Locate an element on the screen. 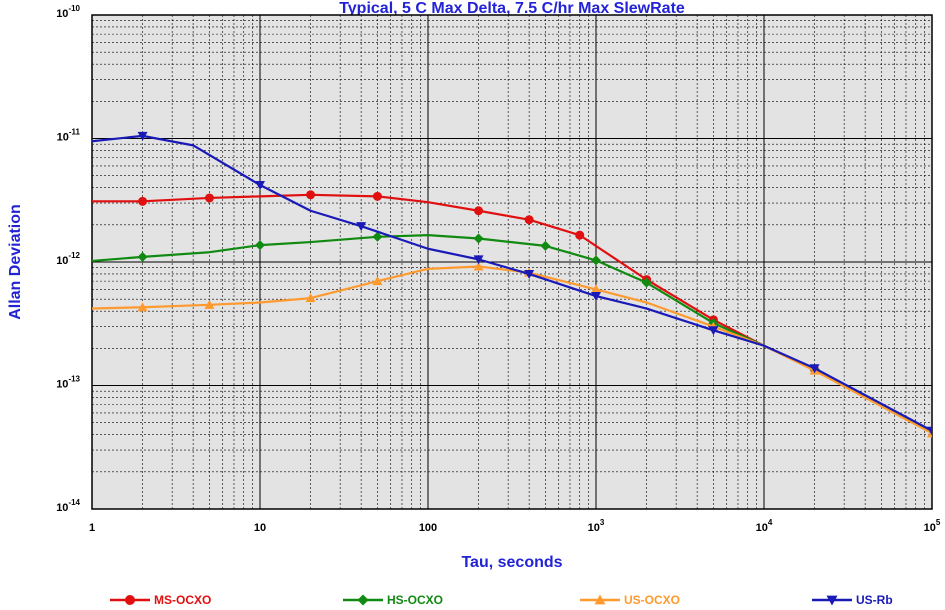  legend-item-ms-ocxo: MS-OCXO is located at coordinates (160, 600).